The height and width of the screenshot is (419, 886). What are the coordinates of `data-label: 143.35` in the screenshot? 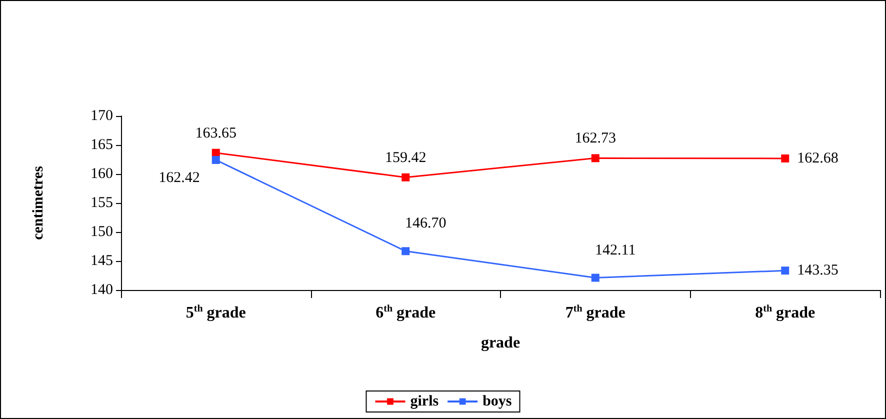 It's located at (817, 270).